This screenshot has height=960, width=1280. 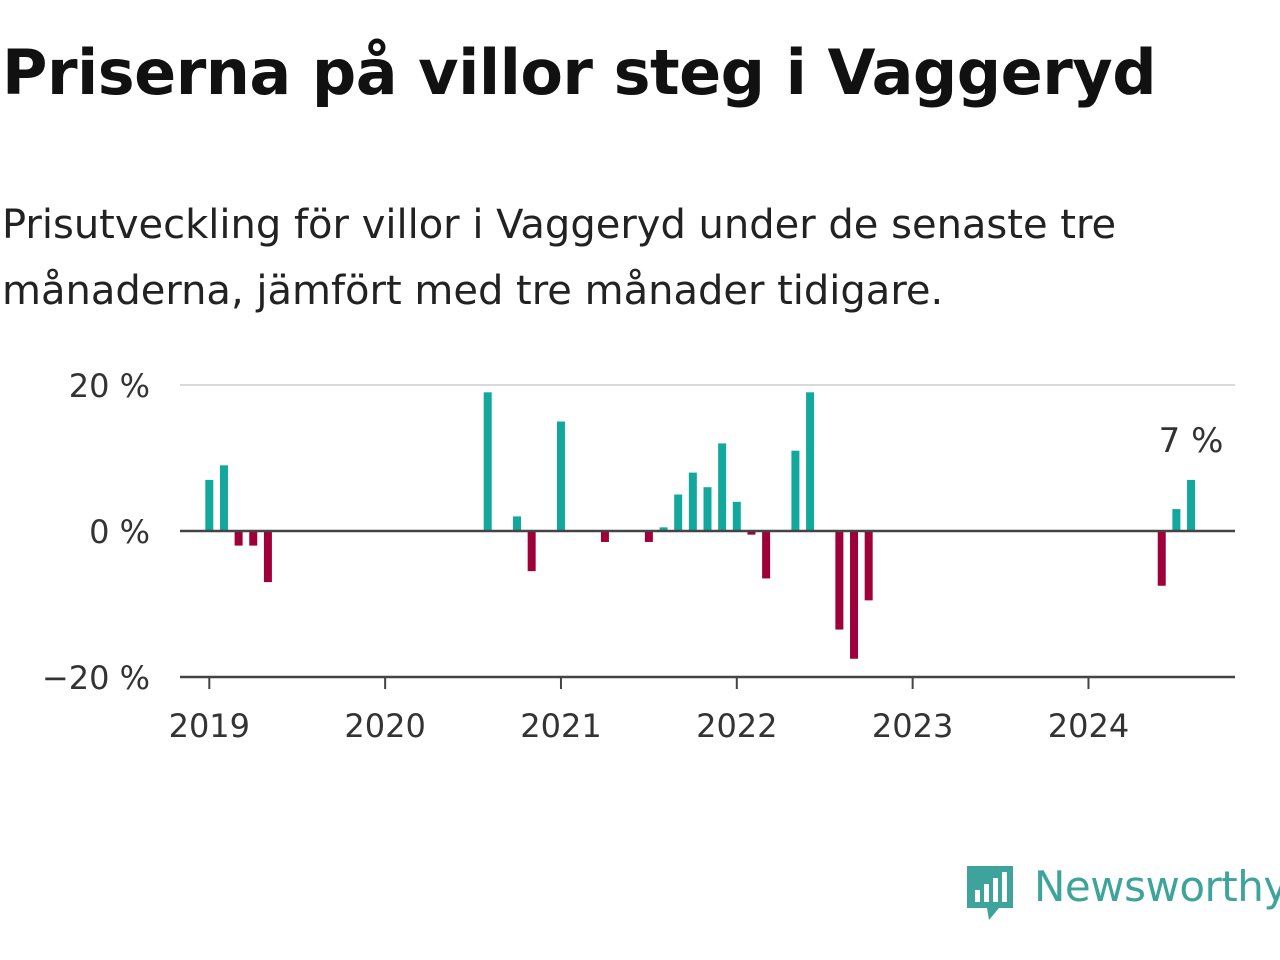 What do you see at coordinates (649, 711) in the screenshot?
I see `x-axis-ticks: 2019 2020 2021 2022 2023 2024` at bounding box center [649, 711].